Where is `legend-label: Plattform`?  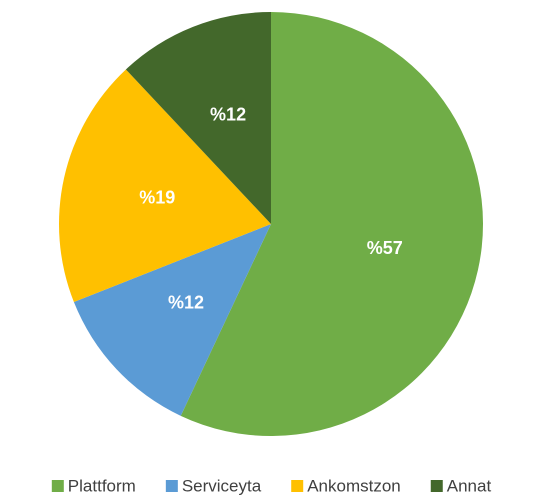
legend-label: Plattform is located at coordinates (102, 485).